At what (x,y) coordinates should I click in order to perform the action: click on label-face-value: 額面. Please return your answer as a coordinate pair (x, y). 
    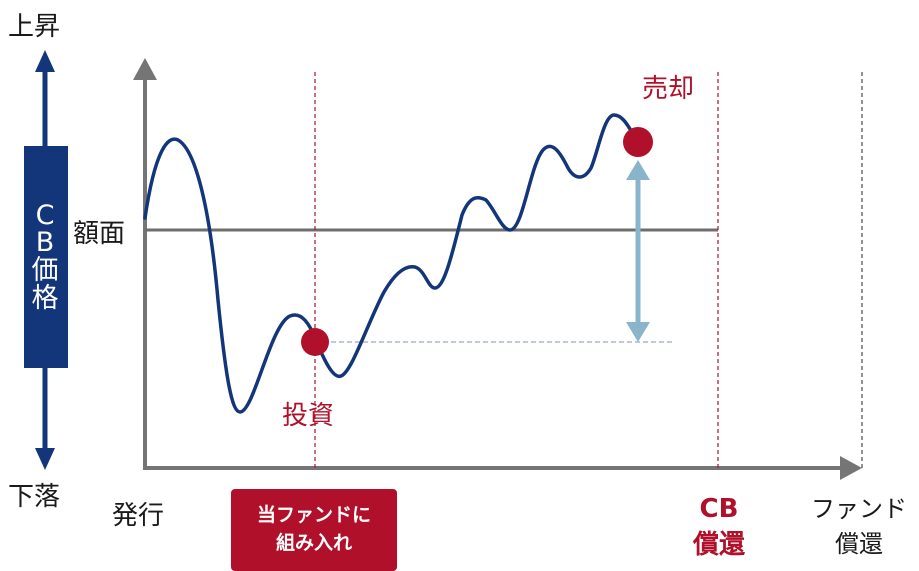
    Looking at the image, I should click on (99, 234).